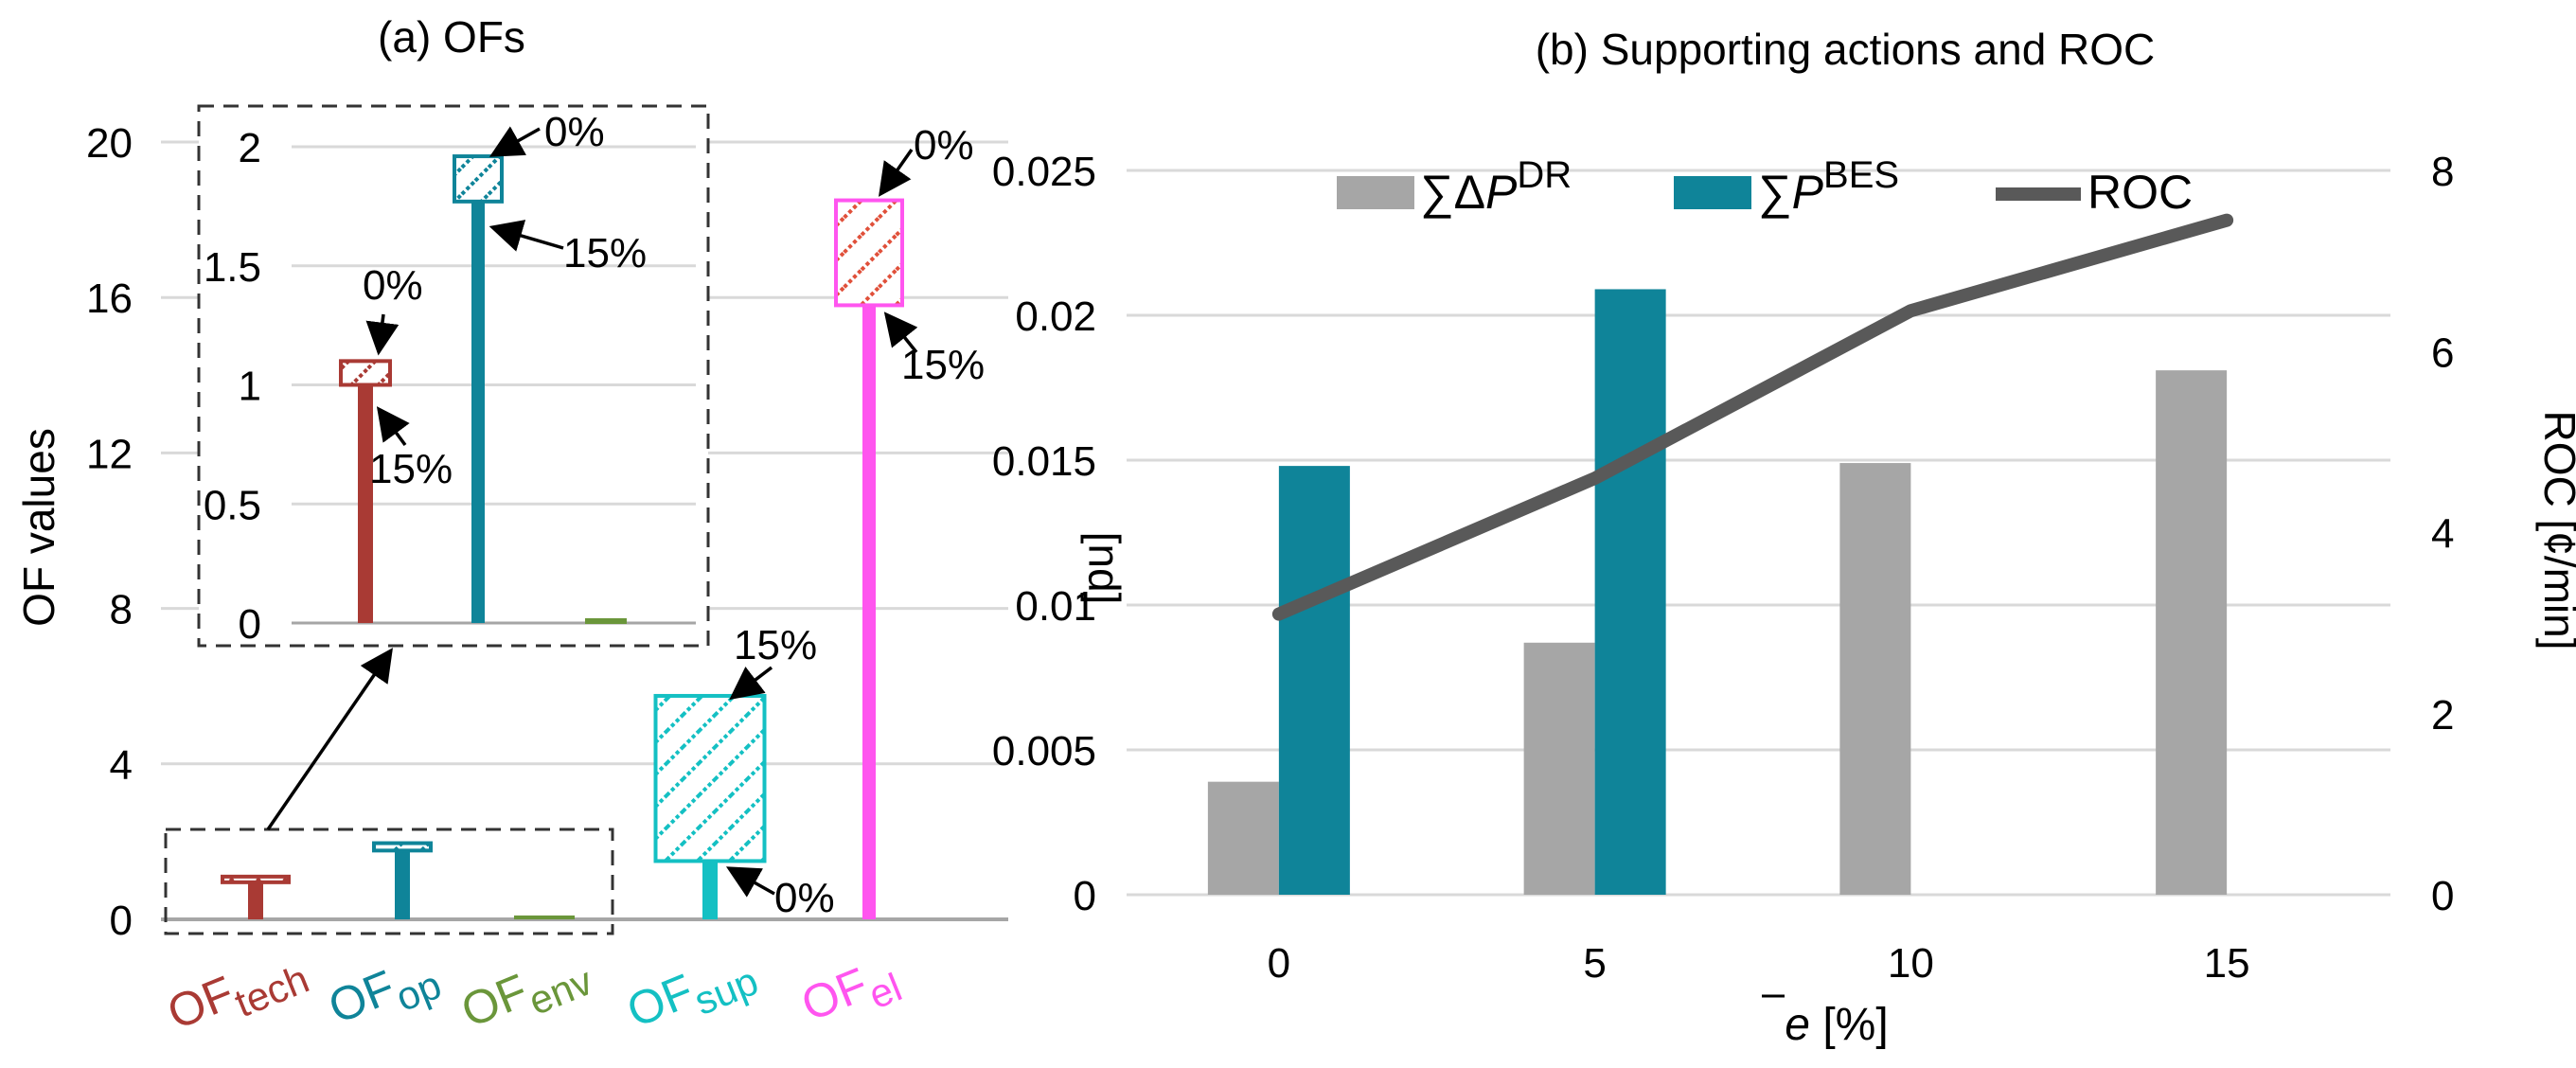  Describe the element at coordinates (250, 148) in the screenshot. I see `inset-y-tick-label: 2` at that location.